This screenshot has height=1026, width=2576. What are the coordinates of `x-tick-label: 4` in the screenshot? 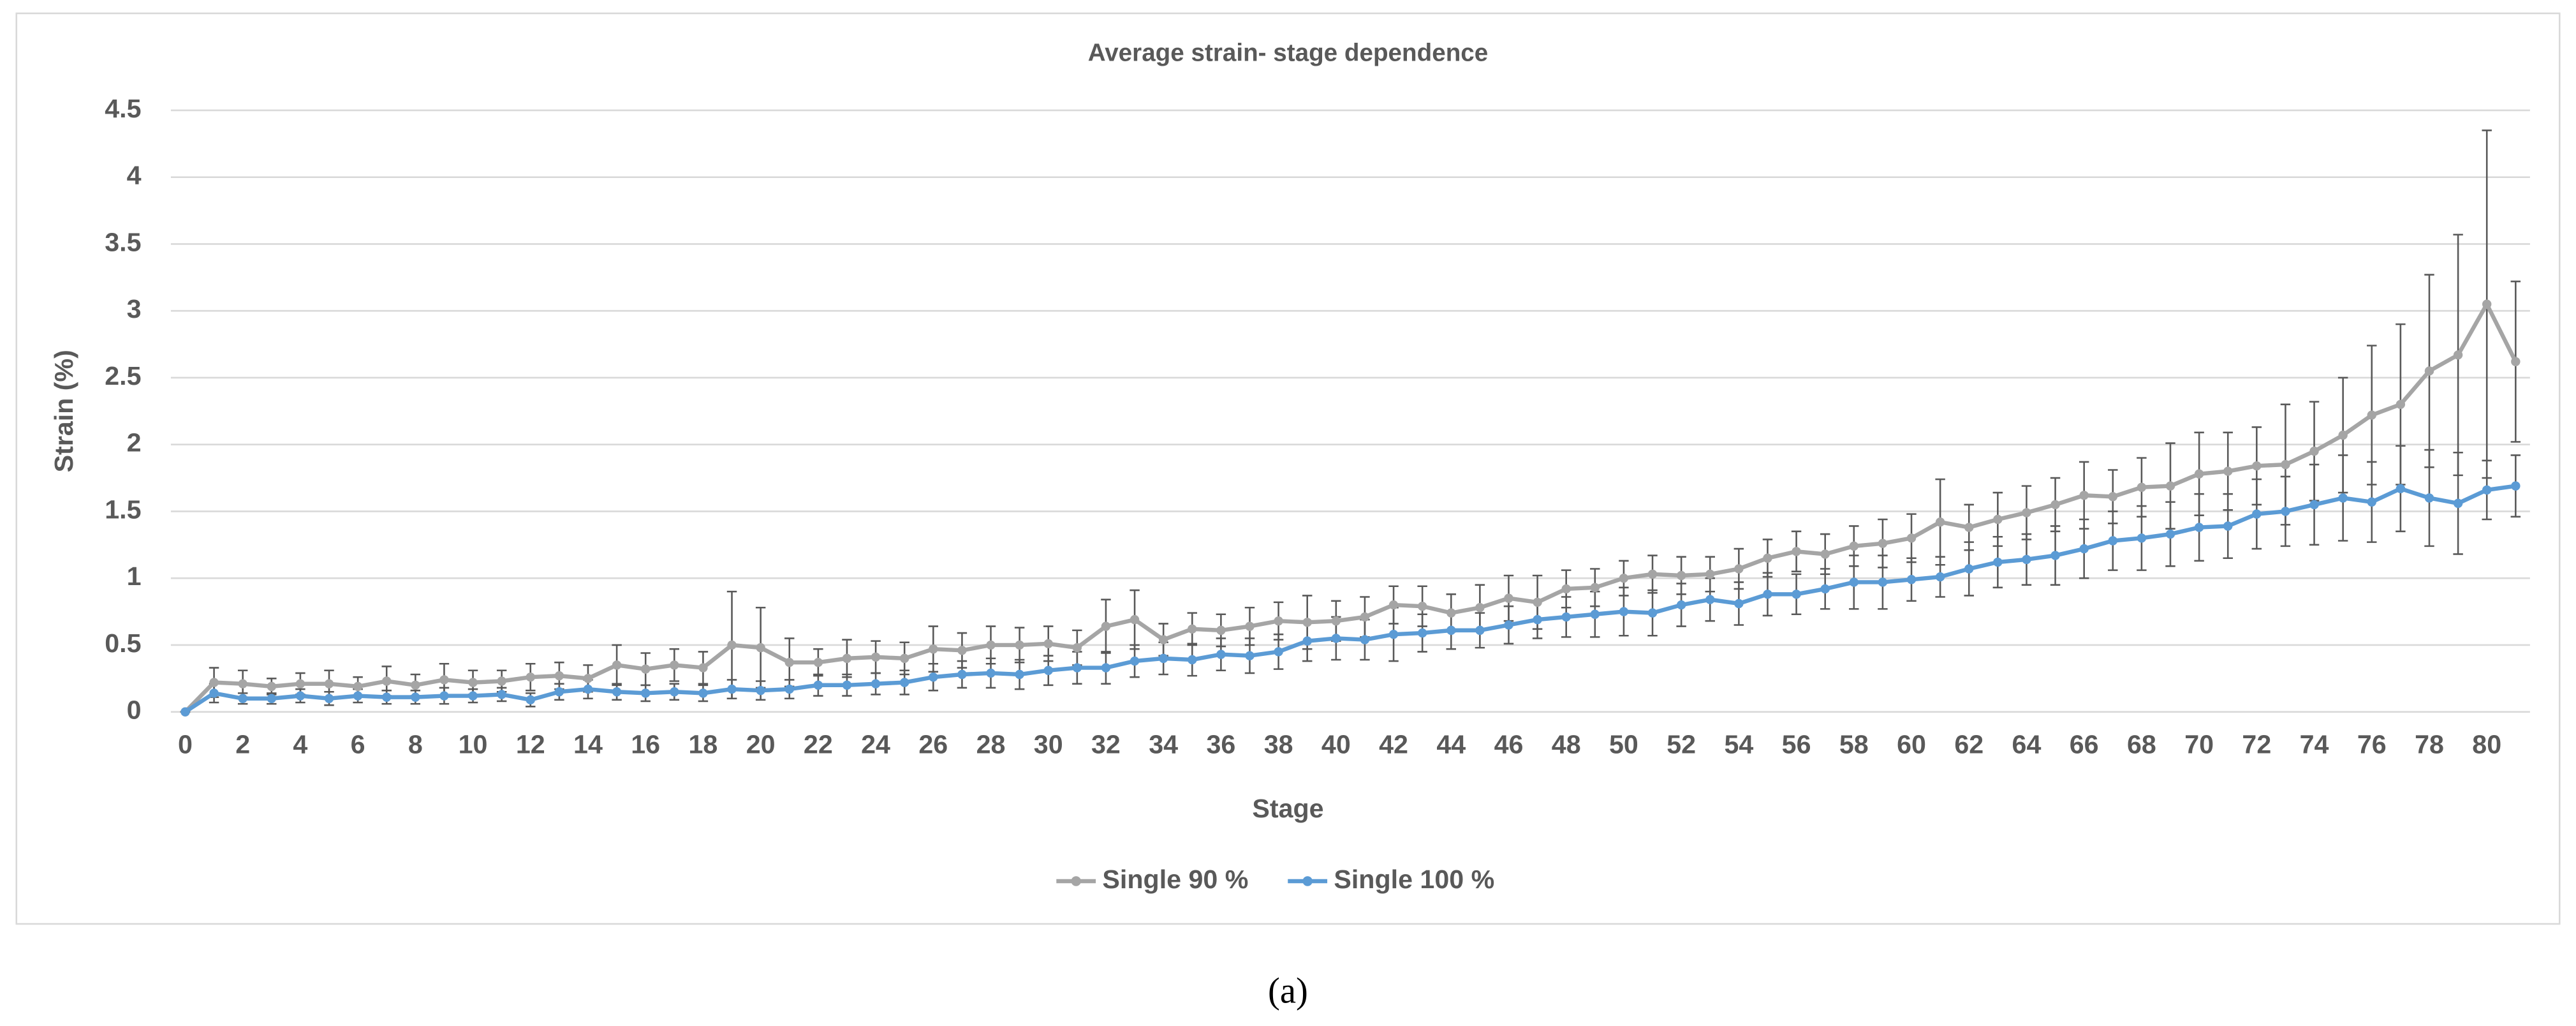 It's located at (300, 744).